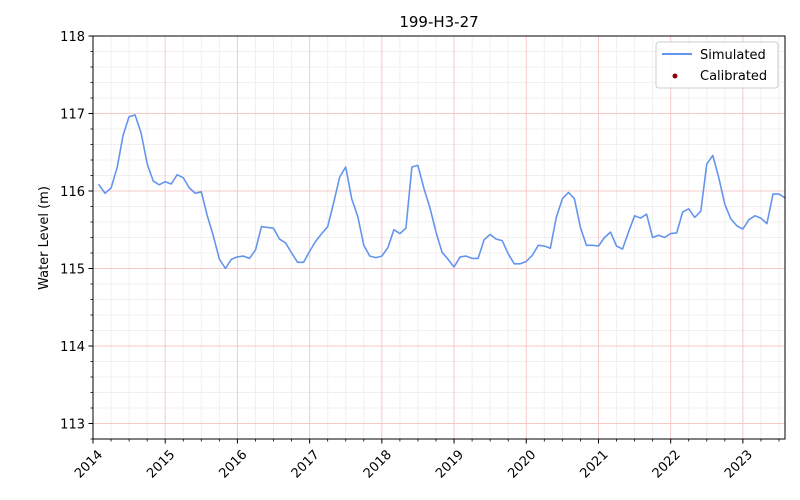 The image size is (800, 500). Describe the element at coordinates (72, 37) in the screenshot. I see `y-tick-label: 118` at that location.